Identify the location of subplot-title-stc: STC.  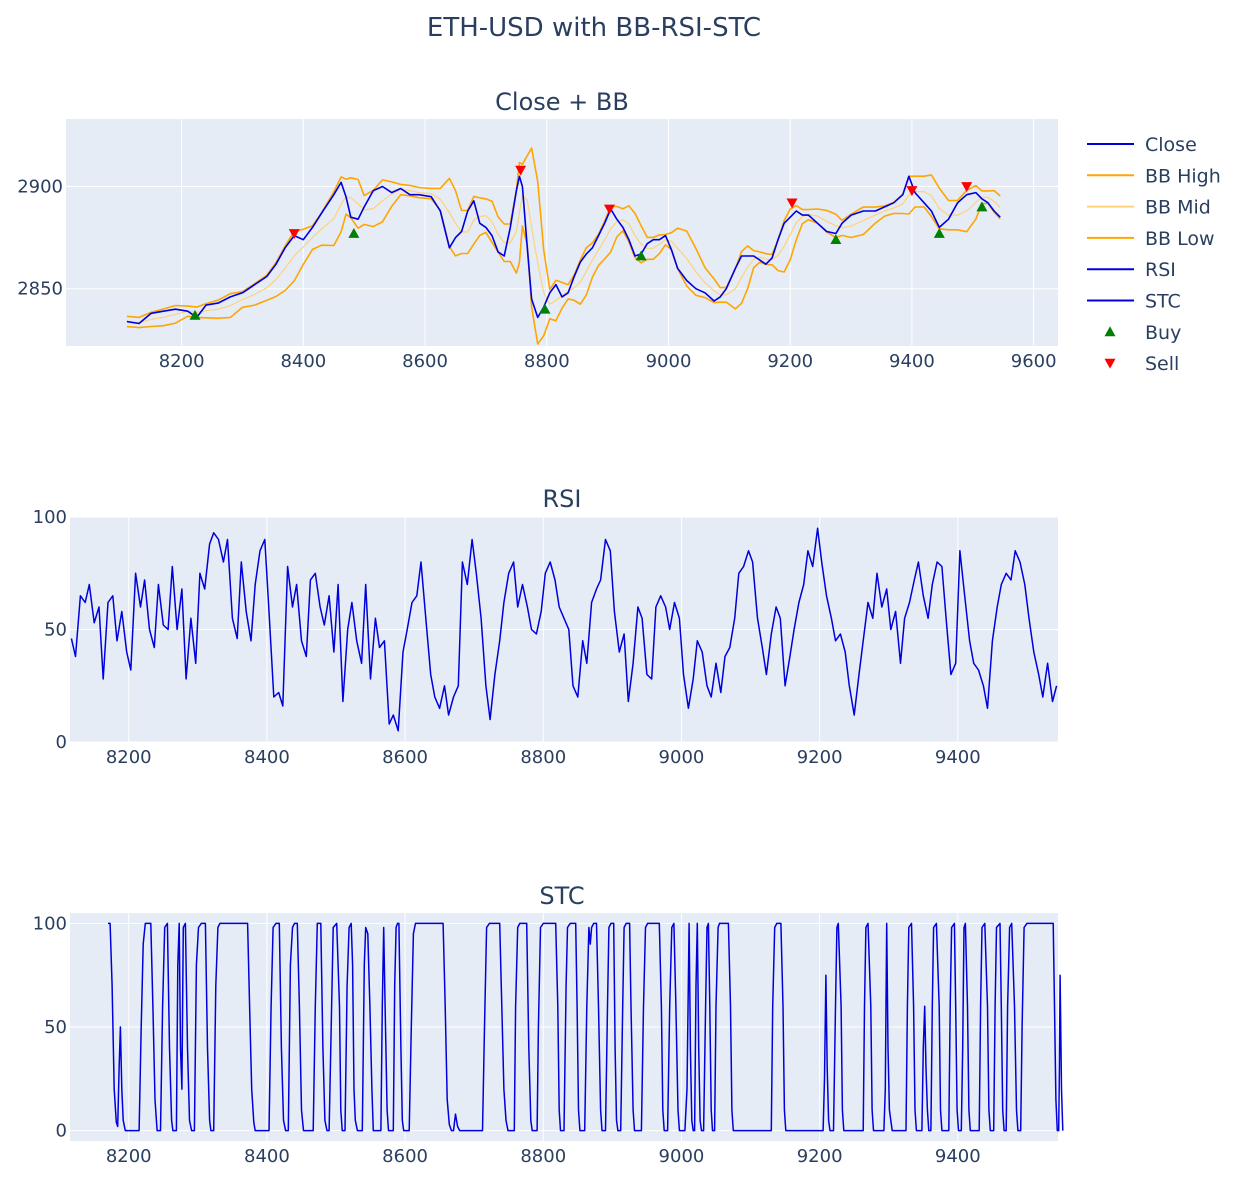
(561, 896).